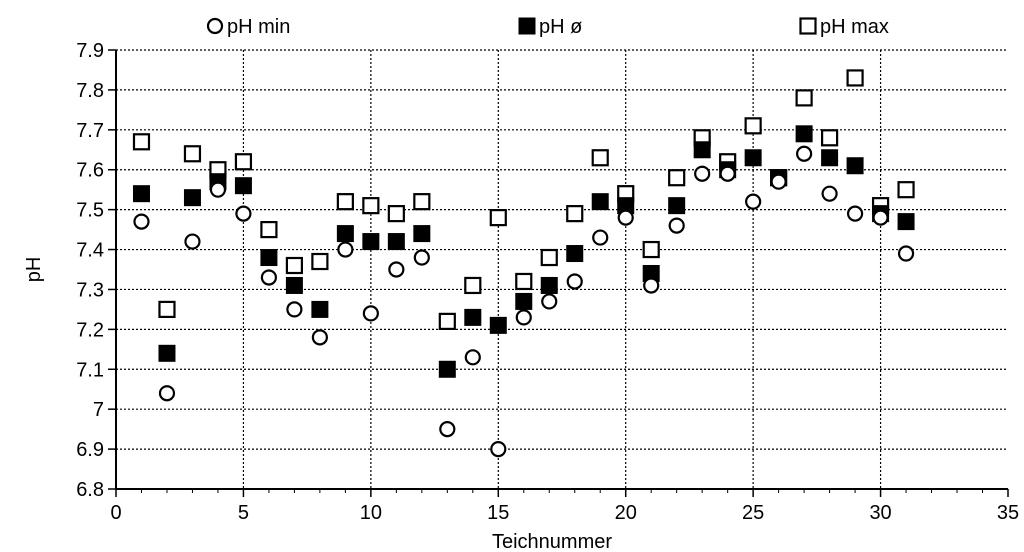  Describe the element at coordinates (90, 131) in the screenshot. I see `y-tick-label: 7.7` at that location.